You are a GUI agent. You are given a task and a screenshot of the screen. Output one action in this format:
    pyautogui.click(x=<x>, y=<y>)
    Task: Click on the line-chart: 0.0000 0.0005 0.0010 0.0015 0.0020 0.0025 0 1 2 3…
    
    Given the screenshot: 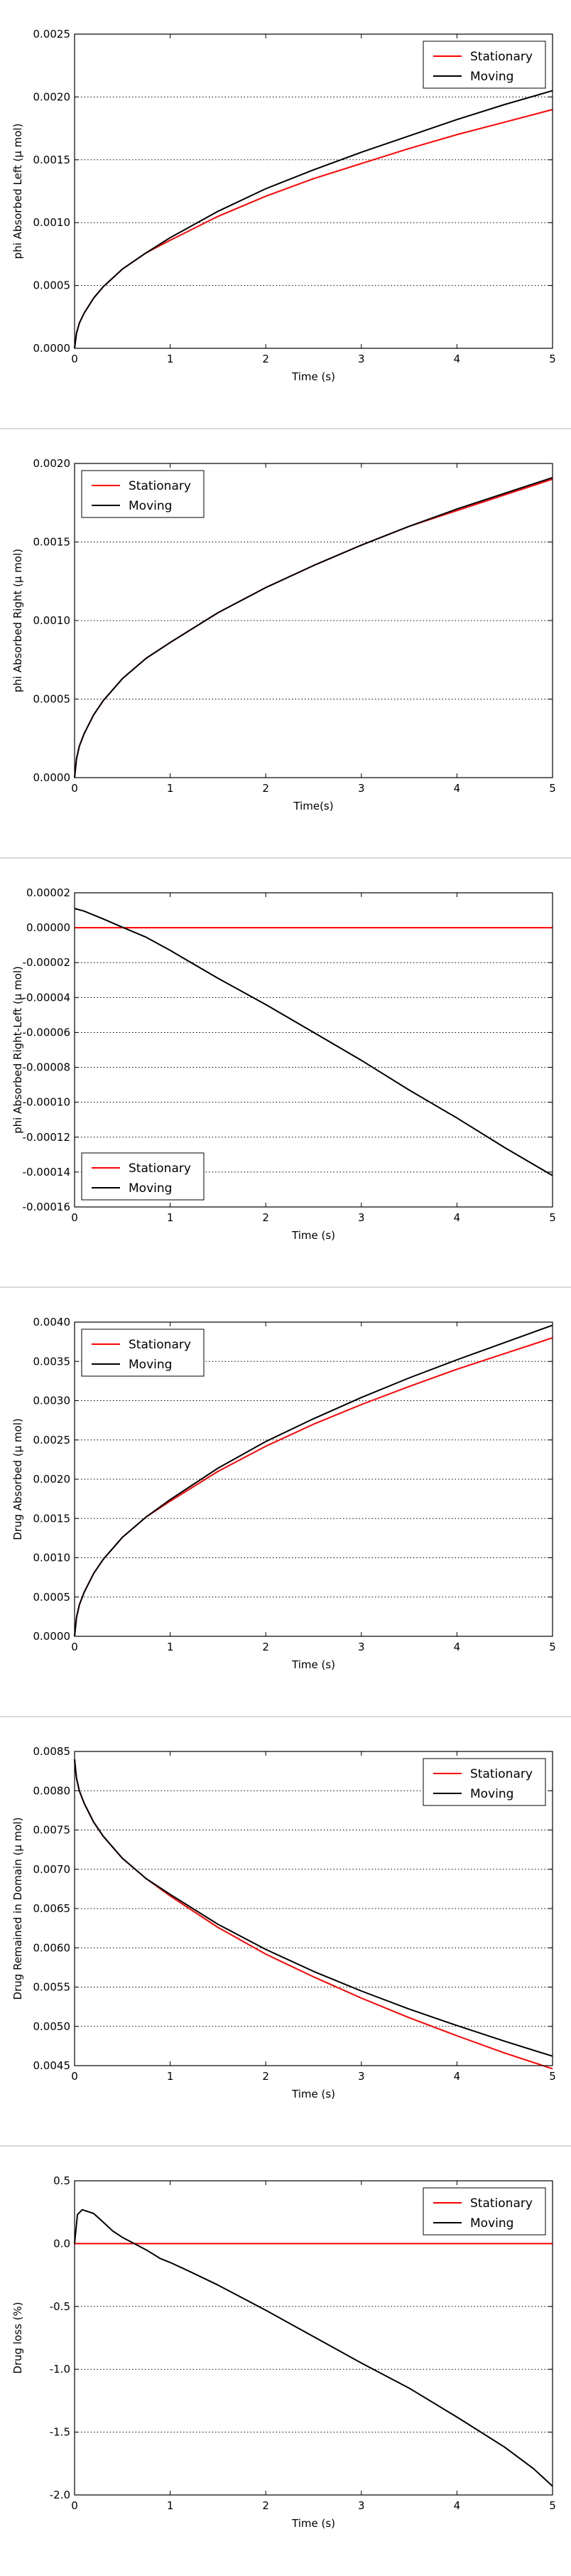 What is the action you would take?
    pyautogui.click(x=283, y=205)
    